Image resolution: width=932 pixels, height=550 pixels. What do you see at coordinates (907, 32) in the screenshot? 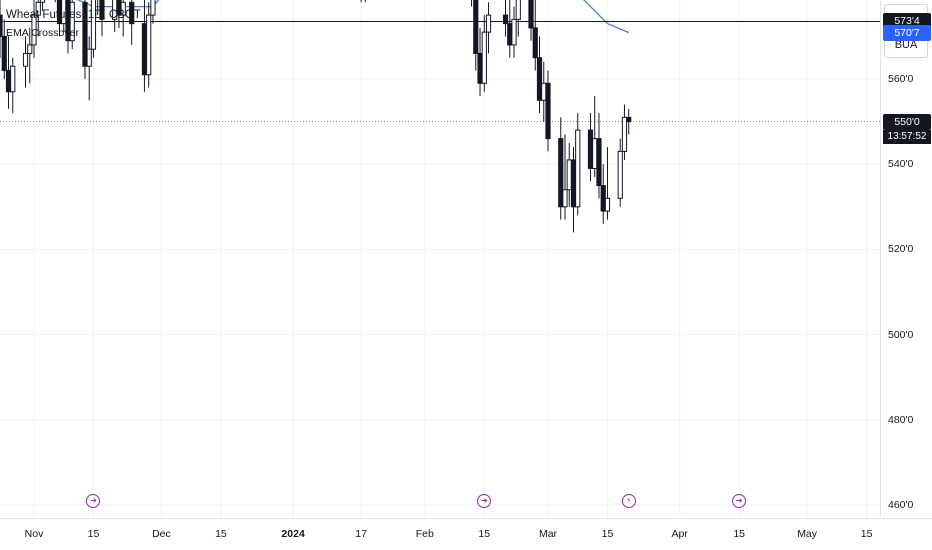
I see `ema-fast-price-tag: 570'7` at bounding box center [907, 32].